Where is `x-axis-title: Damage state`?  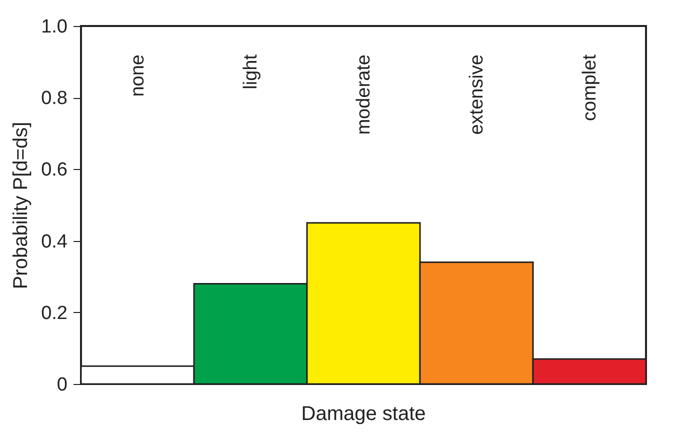 x-axis-title: Damage state is located at coordinates (363, 414).